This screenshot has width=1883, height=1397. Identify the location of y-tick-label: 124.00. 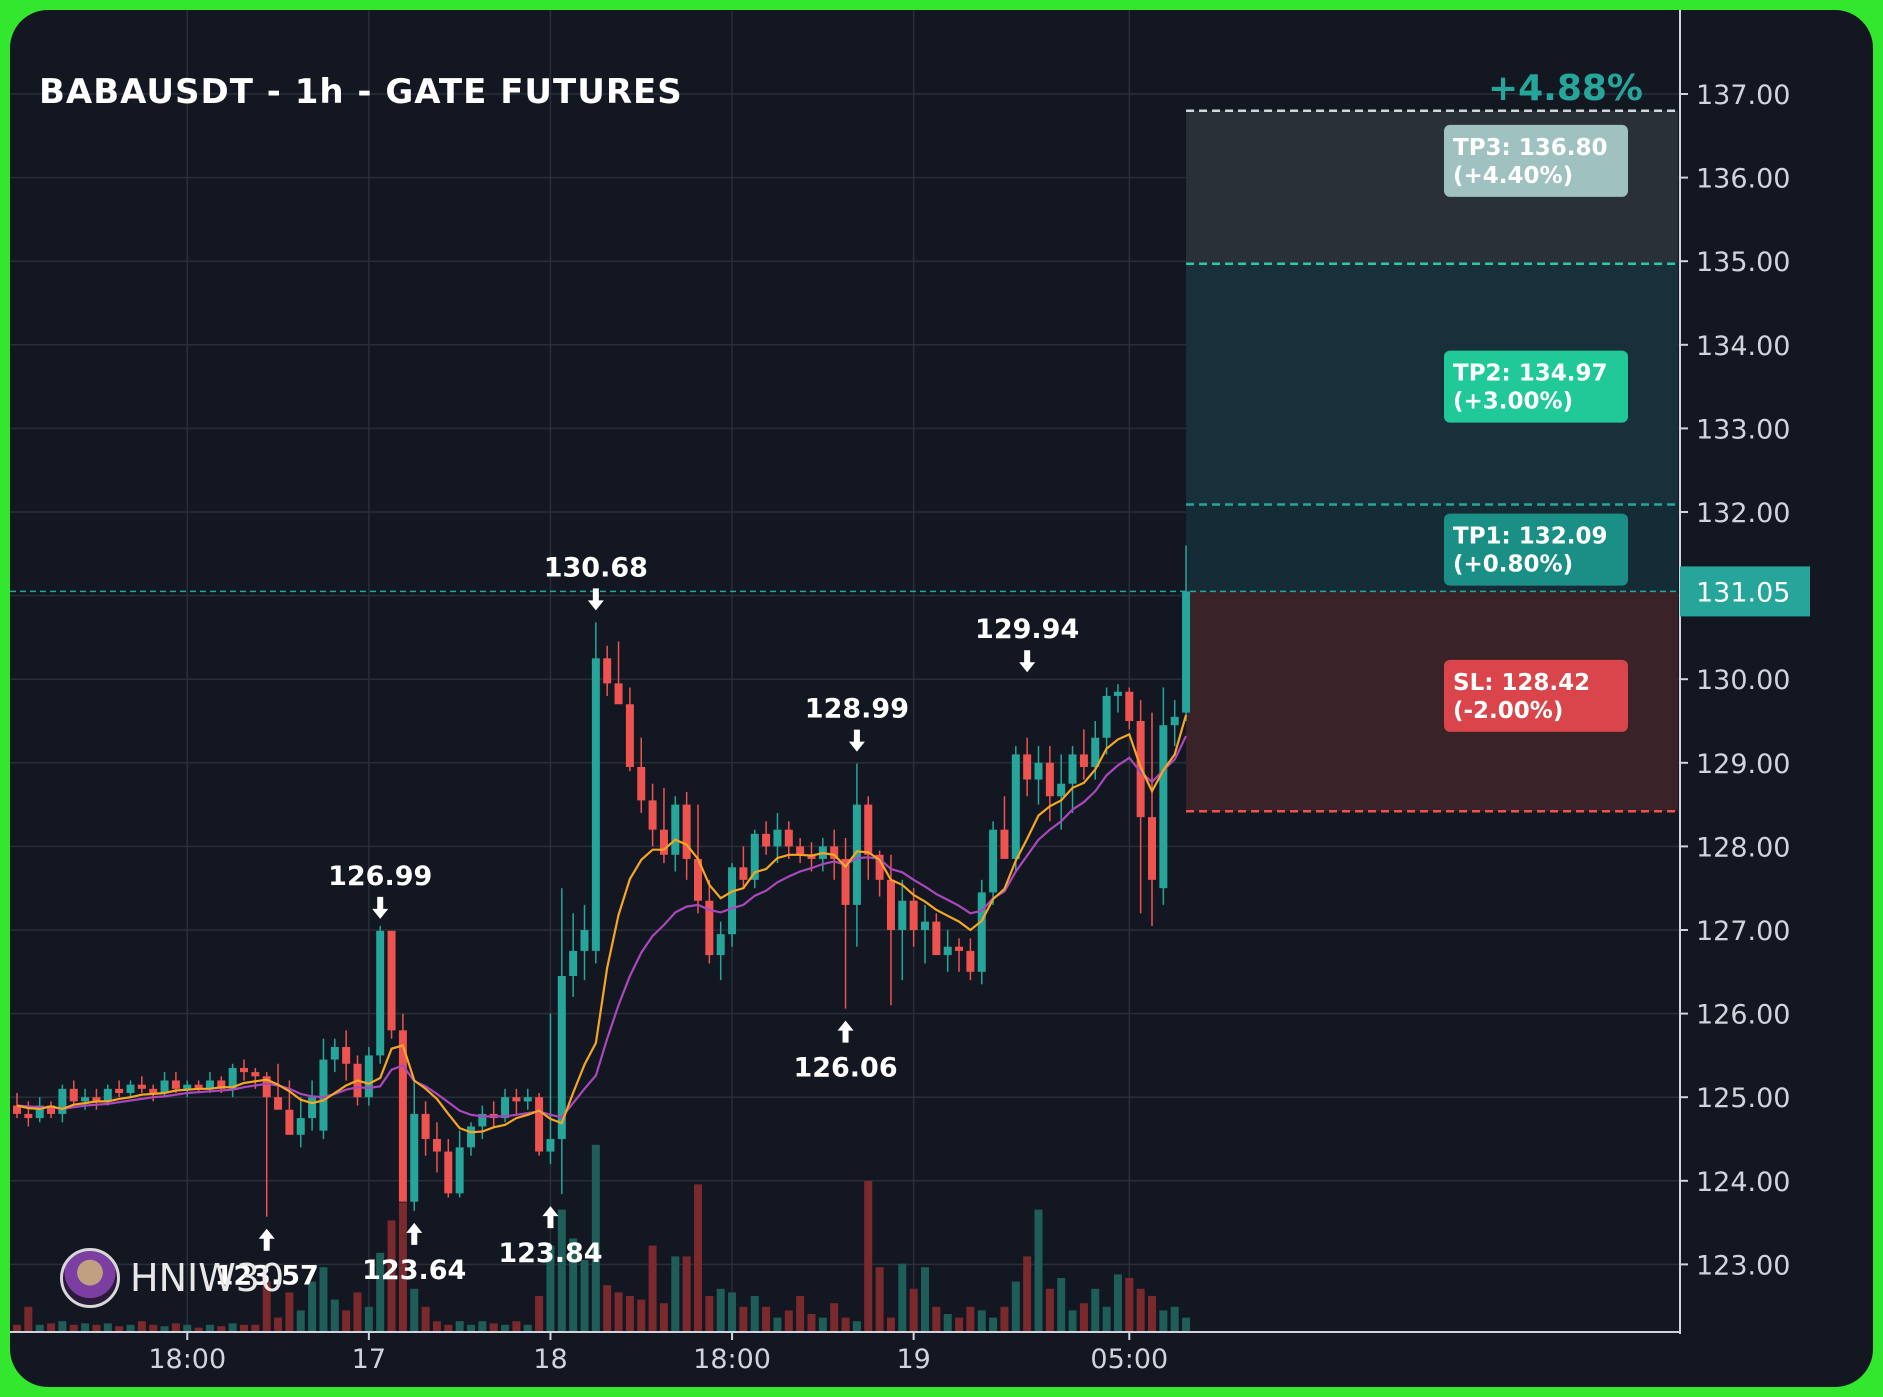
(1743, 1182).